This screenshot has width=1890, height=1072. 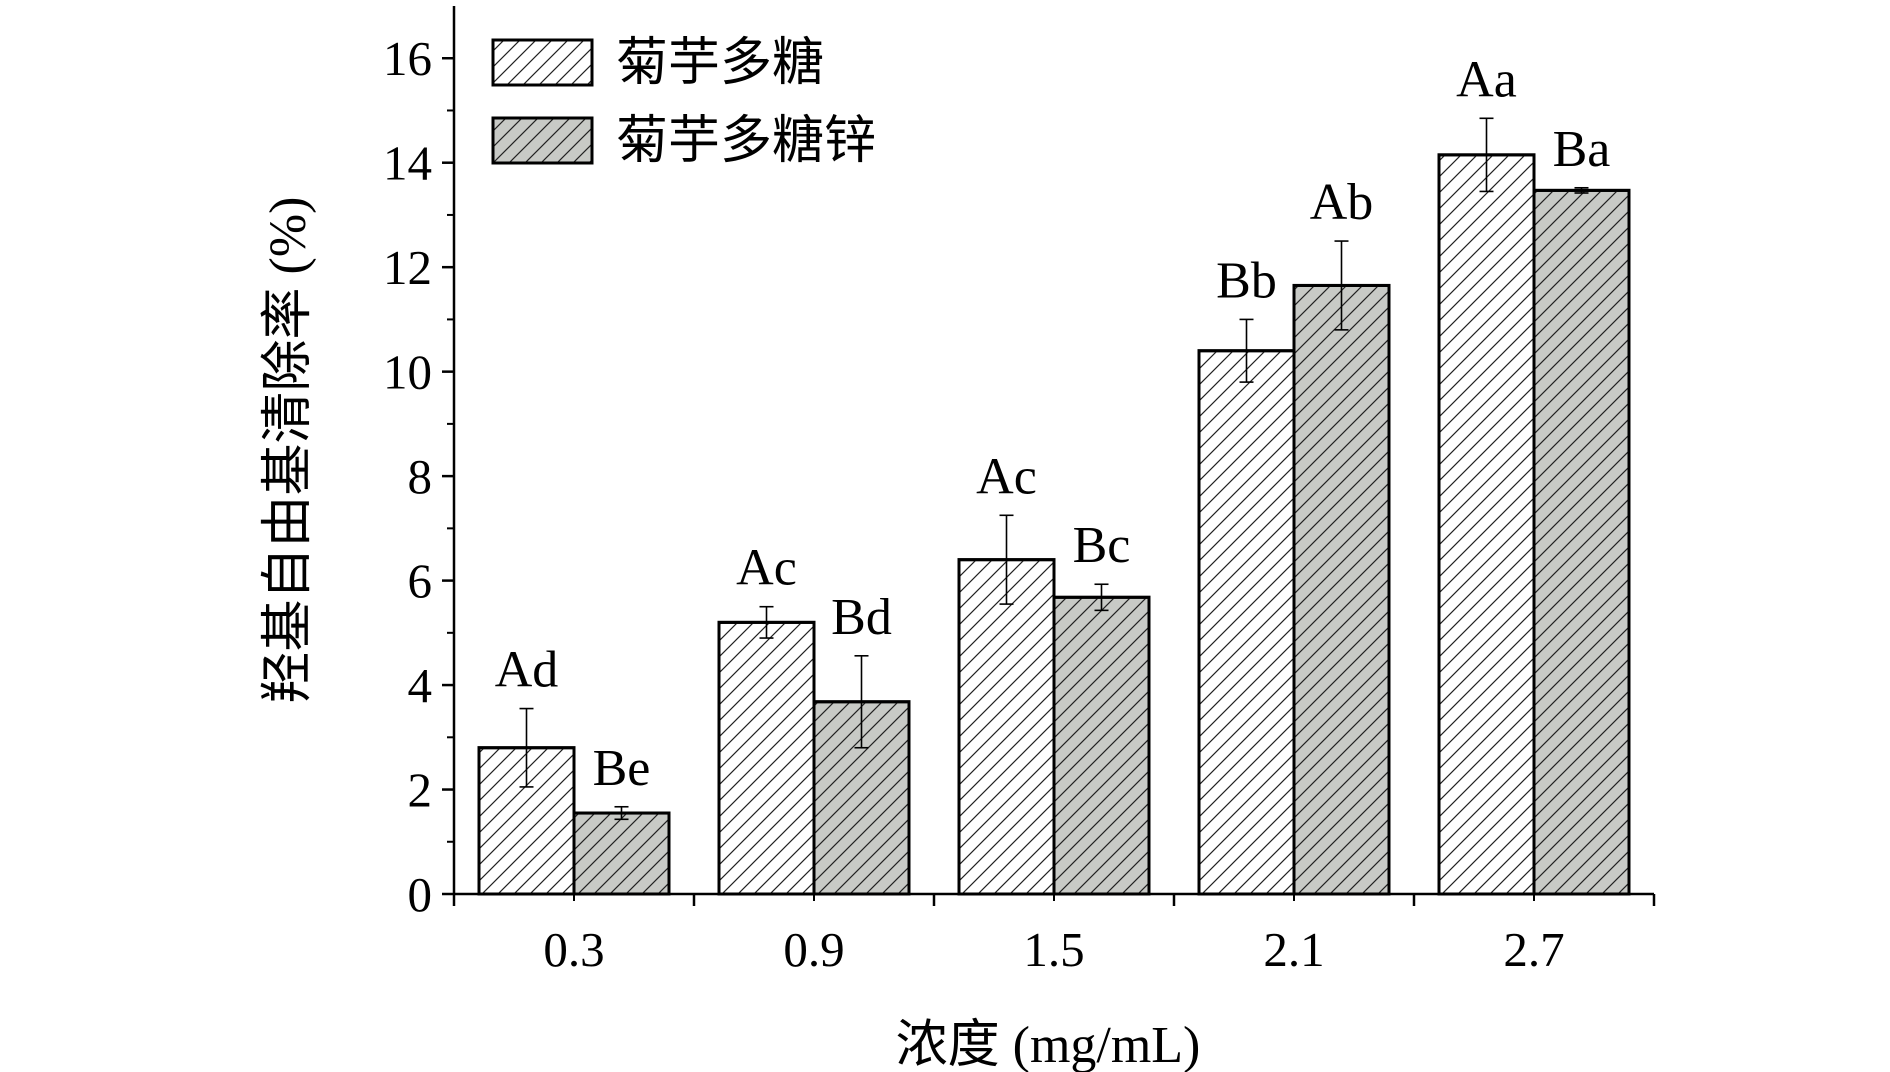 What do you see at coordinates (683, 102) in the screenshot?
I see `legend: 菊芋多糖 菊芋多糖锌` at bounding box center [683, 102].